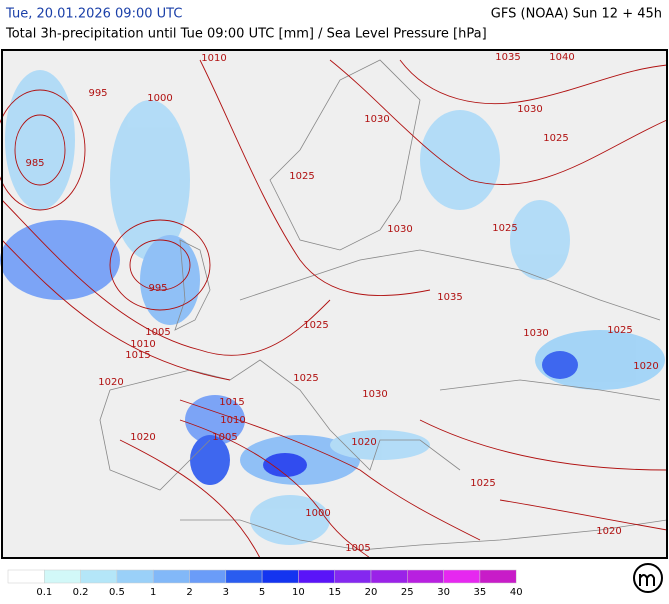 This screenshot has height=604, width=669. What do you see at coordinates (407, 592) in the screenshot?
I see `legend-label: 25` at bounding box center [407, 592].